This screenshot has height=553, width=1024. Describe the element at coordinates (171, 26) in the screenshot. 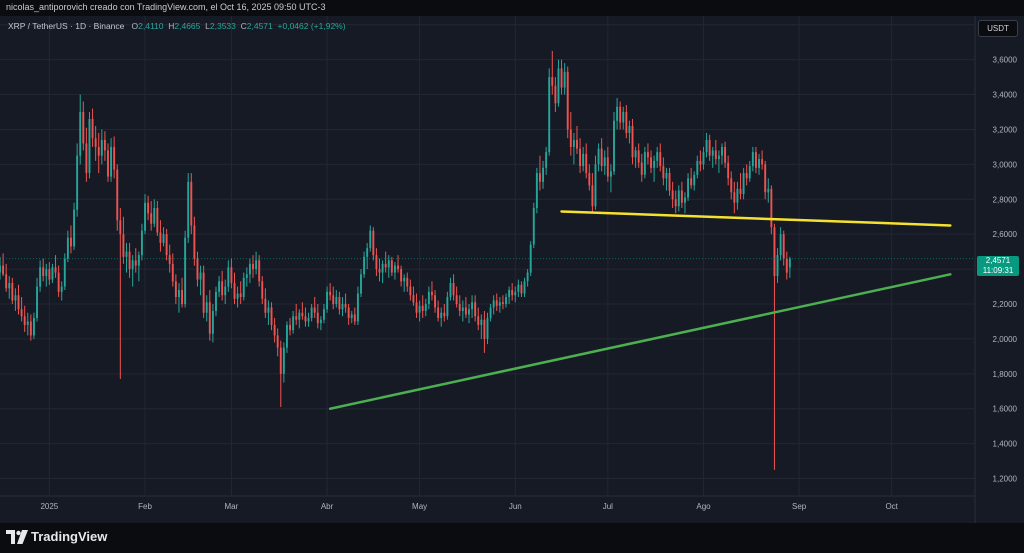

I see `high-label: H` at that location.